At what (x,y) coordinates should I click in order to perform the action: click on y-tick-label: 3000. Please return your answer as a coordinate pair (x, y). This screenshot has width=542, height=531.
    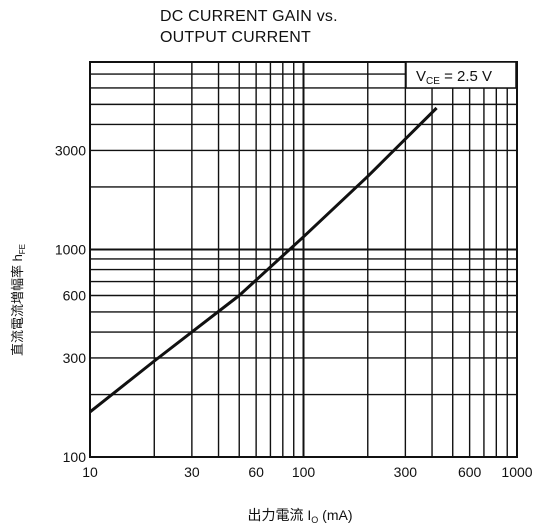
    Looking at the image, I should click on (70, 150).